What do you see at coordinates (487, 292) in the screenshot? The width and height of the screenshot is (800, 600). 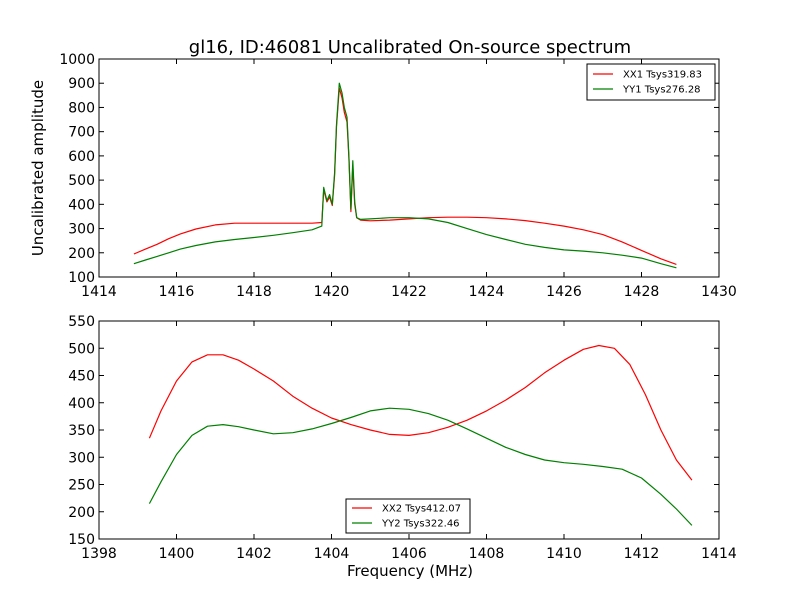 I see `top-x-tick-label: 1424` at bounding box center [487, 292].